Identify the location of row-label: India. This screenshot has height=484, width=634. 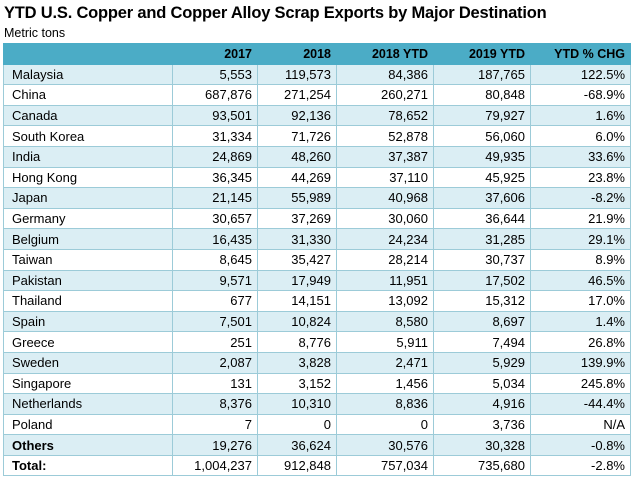
(88, 156).